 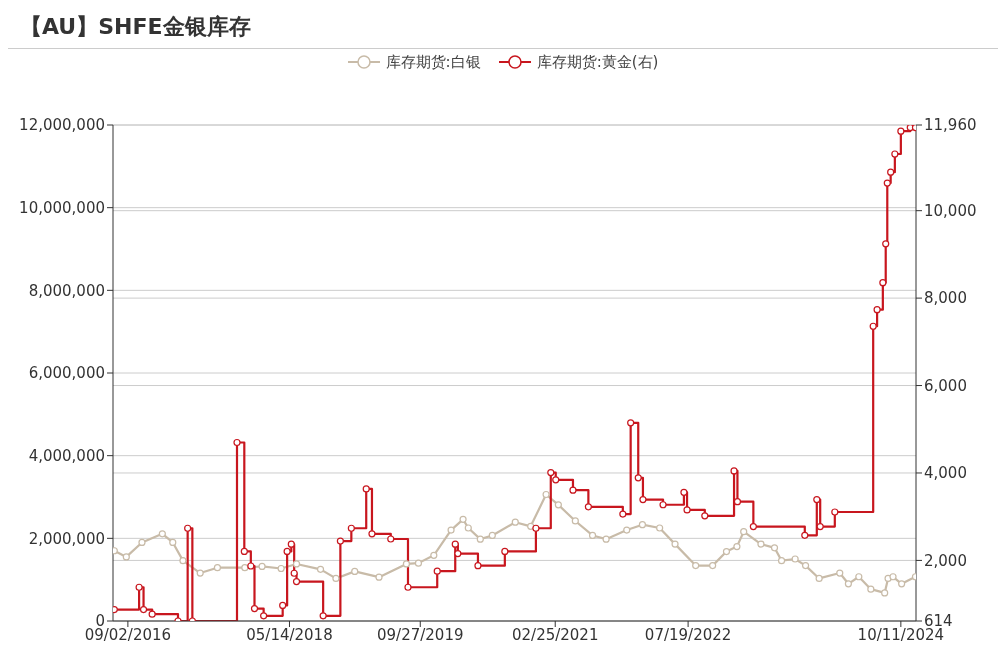 I want to click on y2-tick-label: 8,000, so click(x=945, y=298).